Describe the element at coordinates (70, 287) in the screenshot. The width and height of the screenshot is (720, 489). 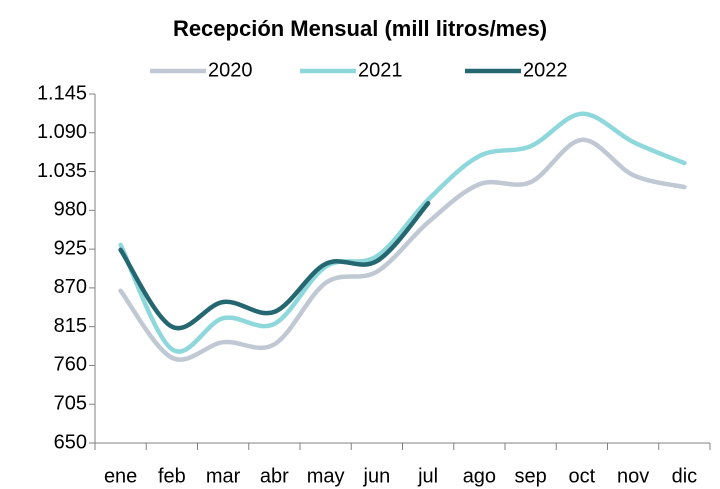
I see `y-tick-label: 870` at that location.